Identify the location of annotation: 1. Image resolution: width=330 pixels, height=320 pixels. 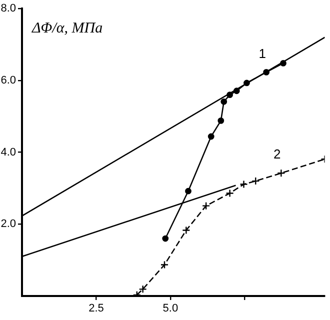
(262, 53).